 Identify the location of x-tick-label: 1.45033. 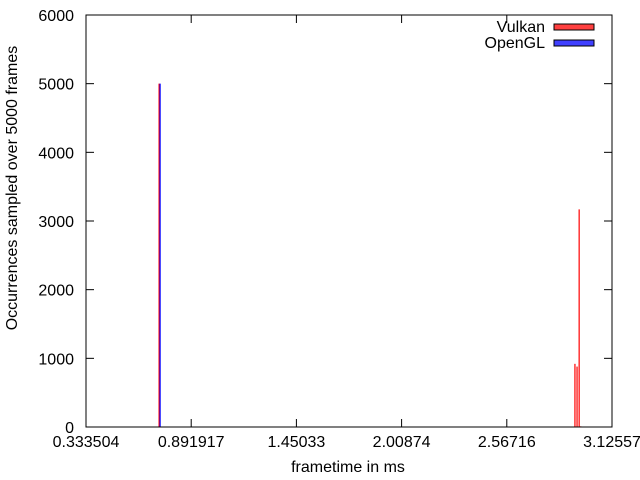
(296, 442).